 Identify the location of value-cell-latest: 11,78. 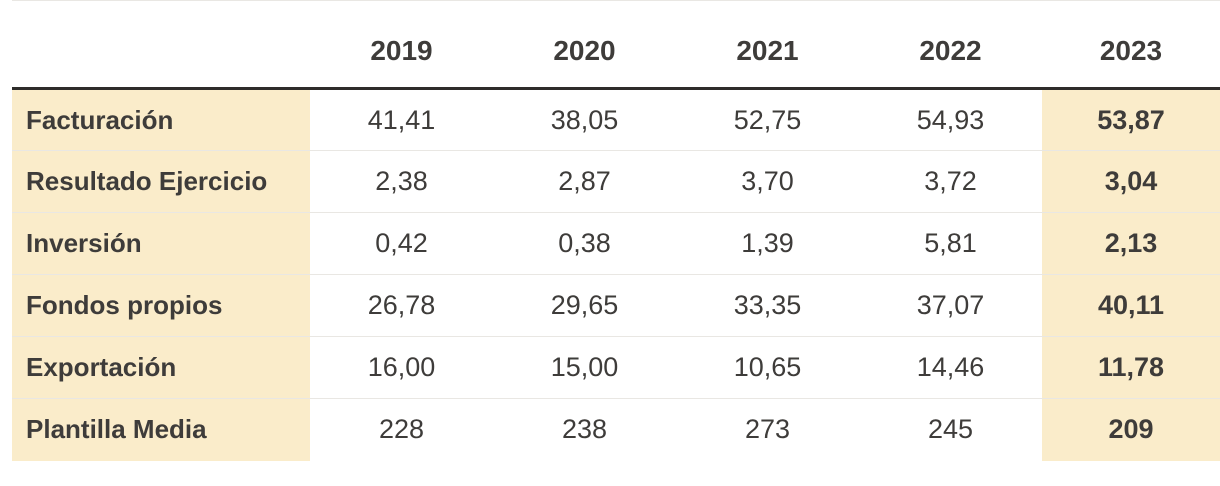
(1131, 367).